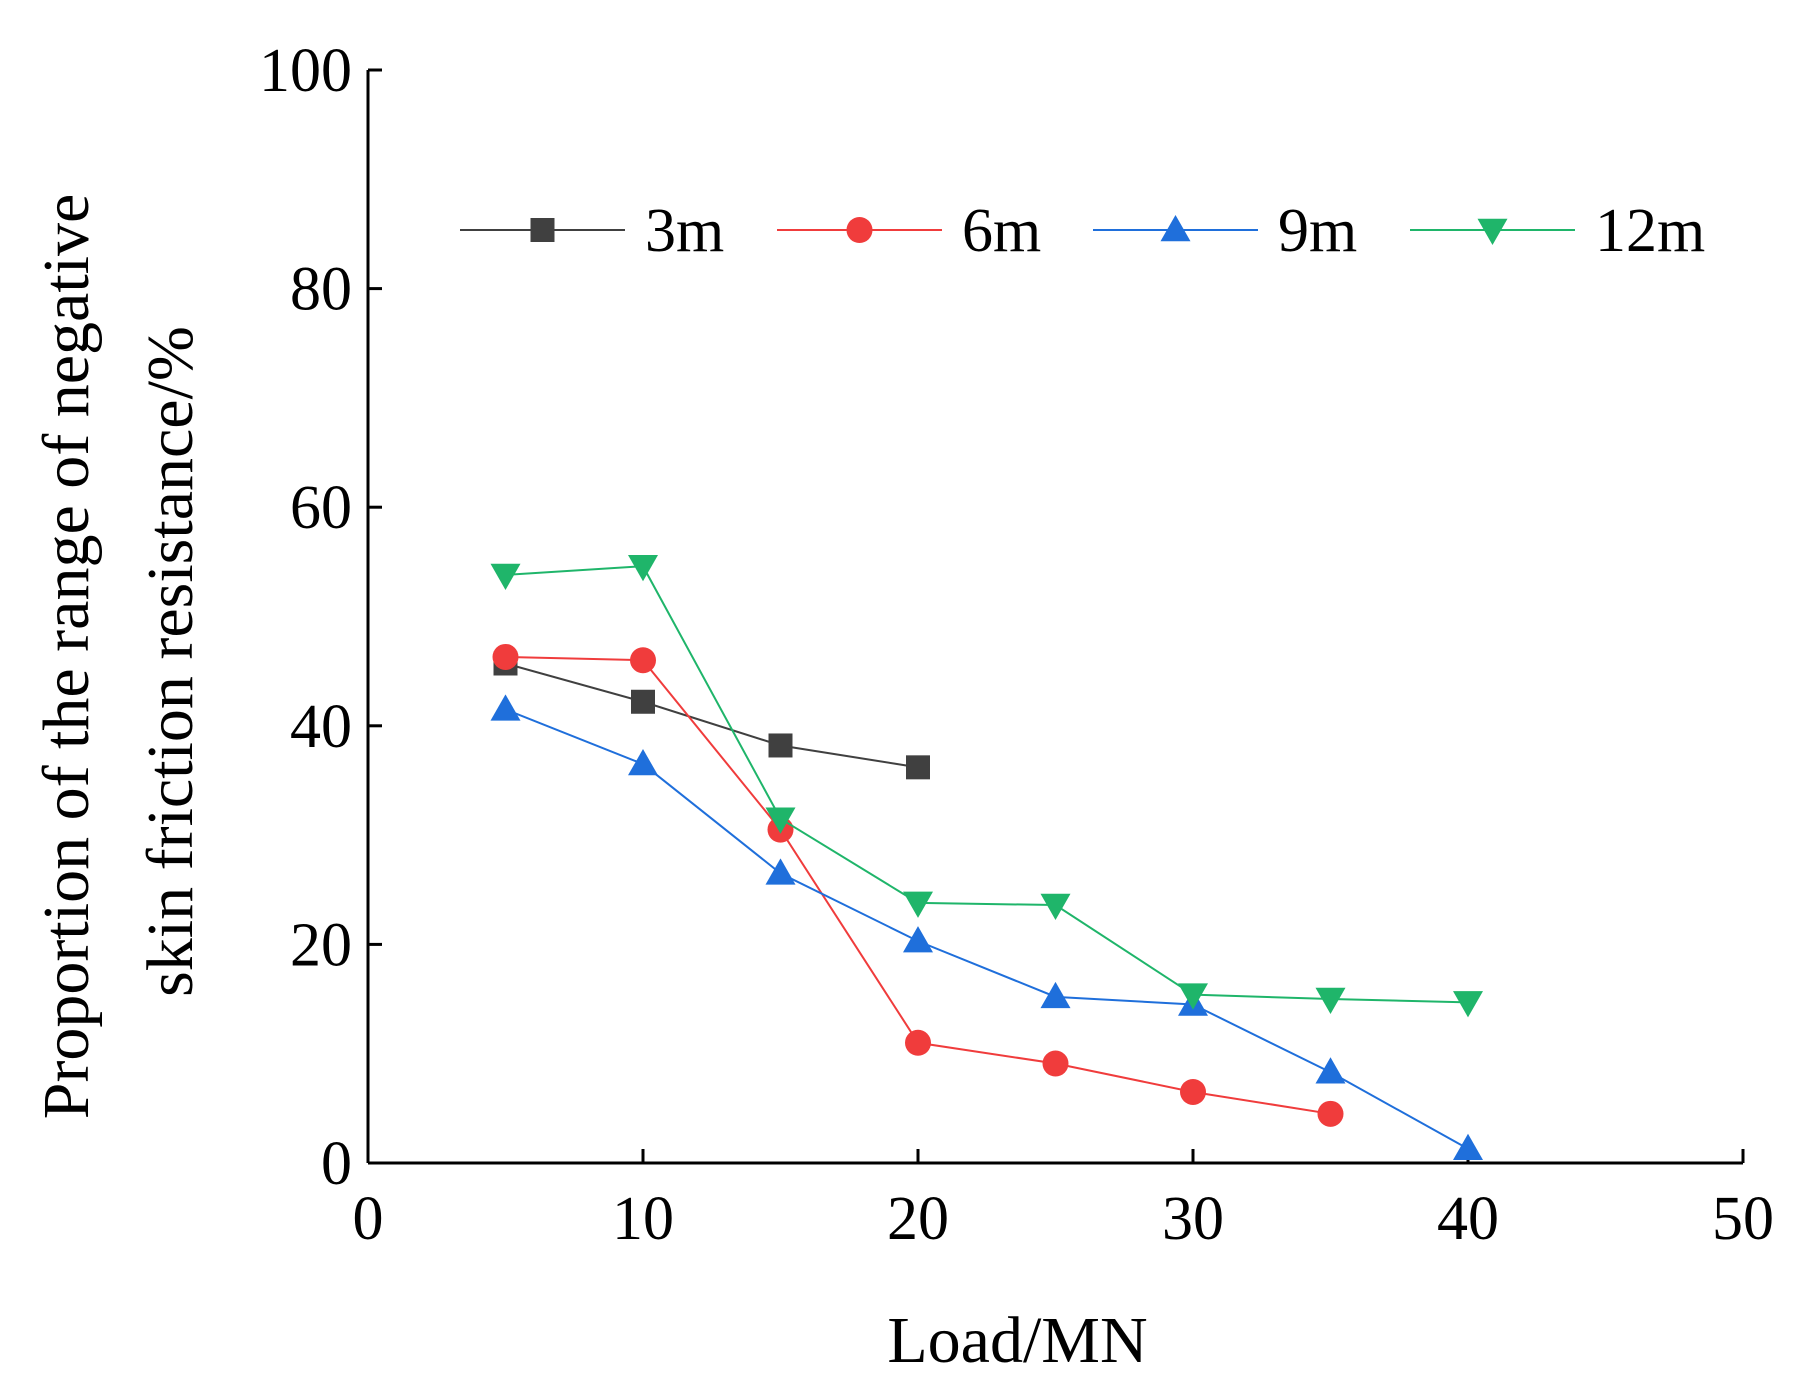 The width and height of the screenshot is (1816, 1397). I want to click on y-tick-label: 40, so click(321, 727).